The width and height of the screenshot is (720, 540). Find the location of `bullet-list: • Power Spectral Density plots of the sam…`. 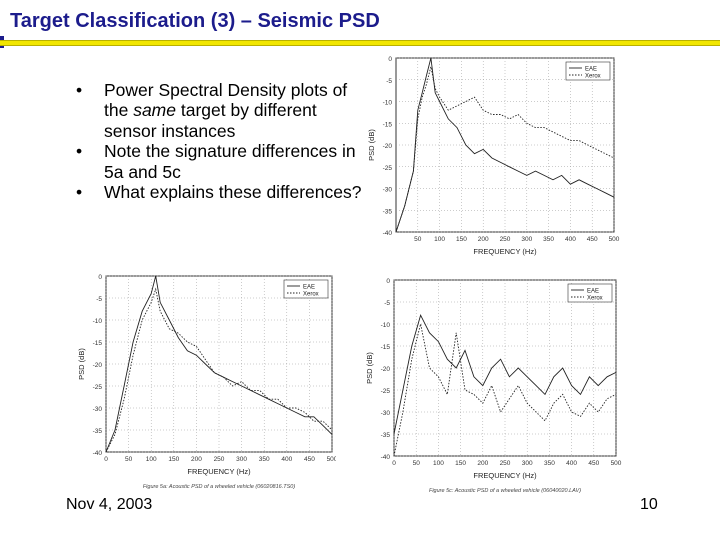

bullet-list: • Power Spectral Density plots of the sam… is located at coordinates (216, 141).